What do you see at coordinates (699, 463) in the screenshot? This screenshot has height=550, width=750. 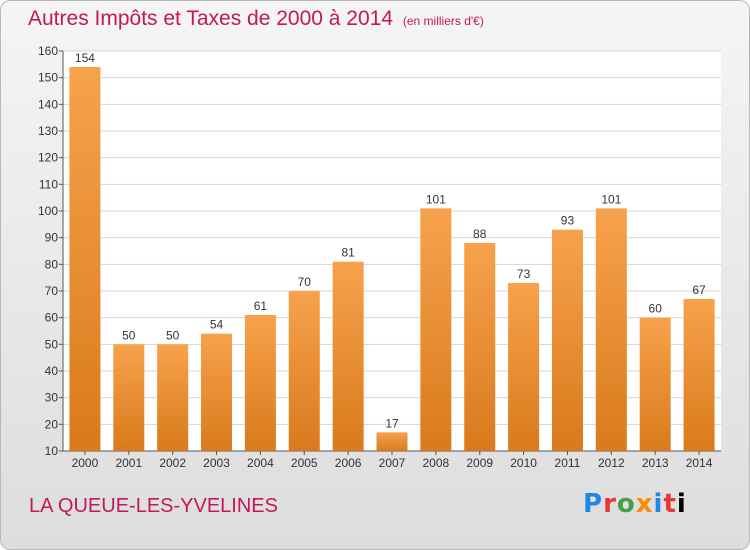 I see `x-tick-label: 2014` at bounding box center [699, 463].